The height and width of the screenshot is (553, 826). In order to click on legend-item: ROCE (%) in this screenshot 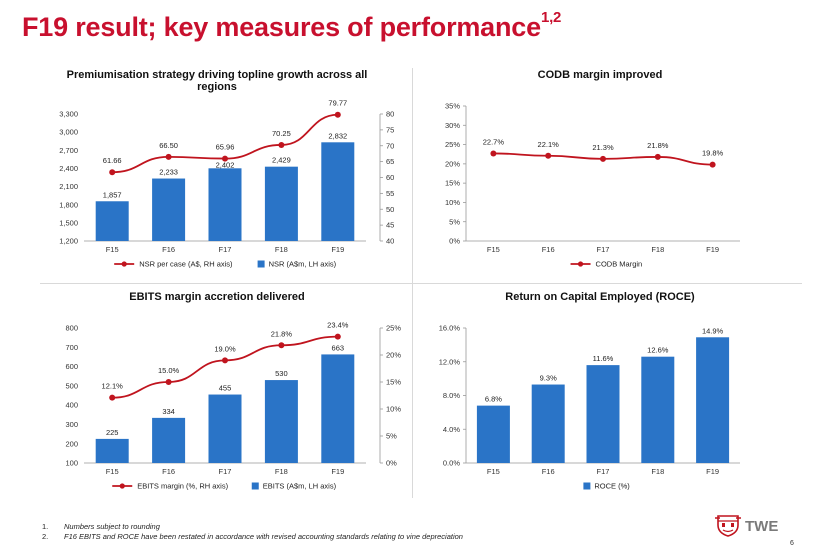, I will do `click(606, 486)`.